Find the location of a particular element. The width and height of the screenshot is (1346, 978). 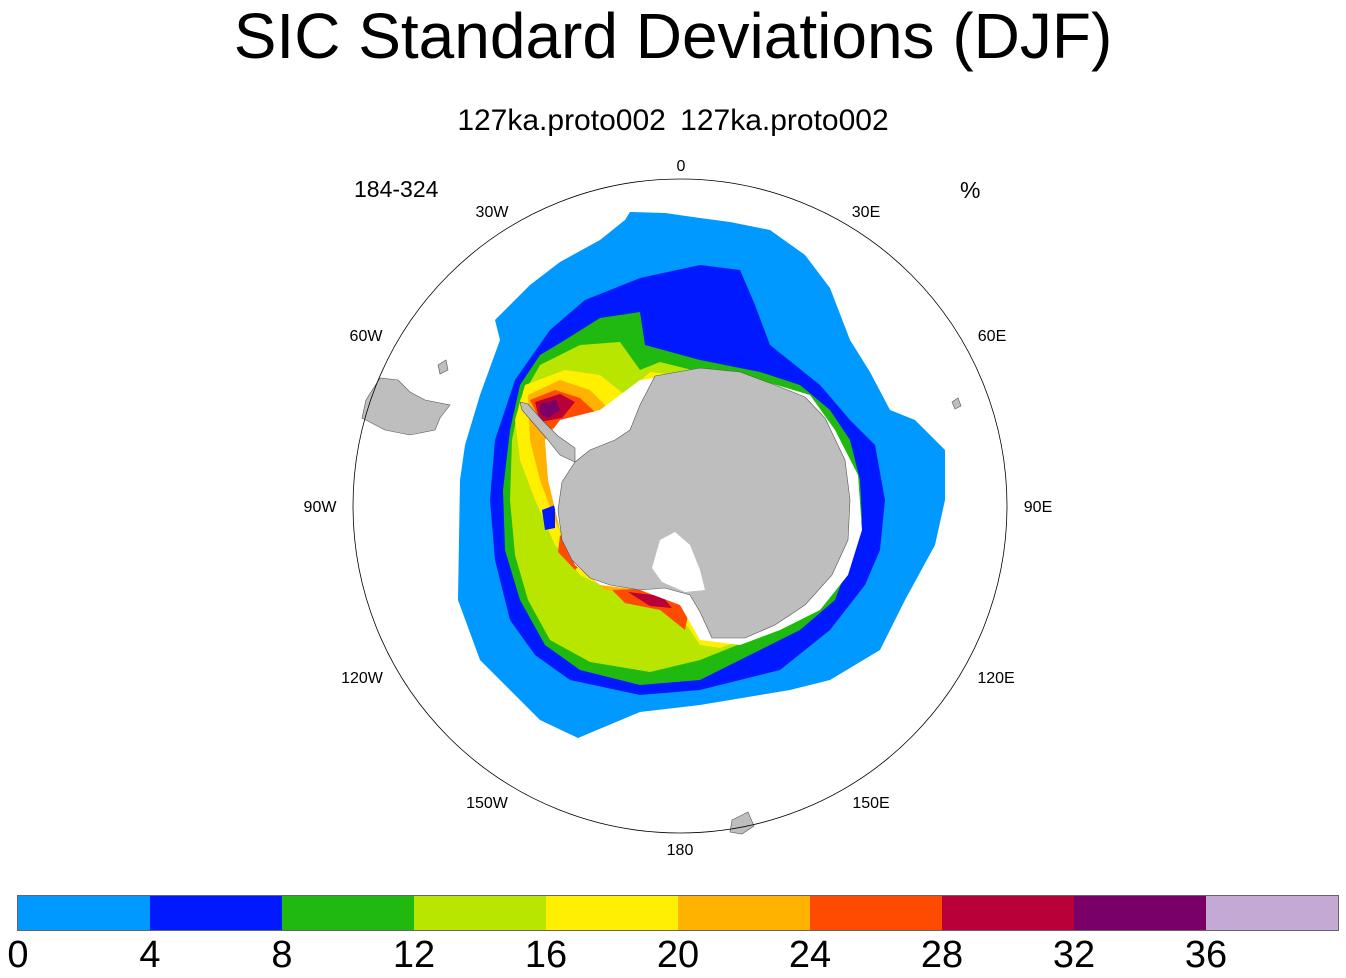

new-zealand-land is located at coordinates (742, 823).